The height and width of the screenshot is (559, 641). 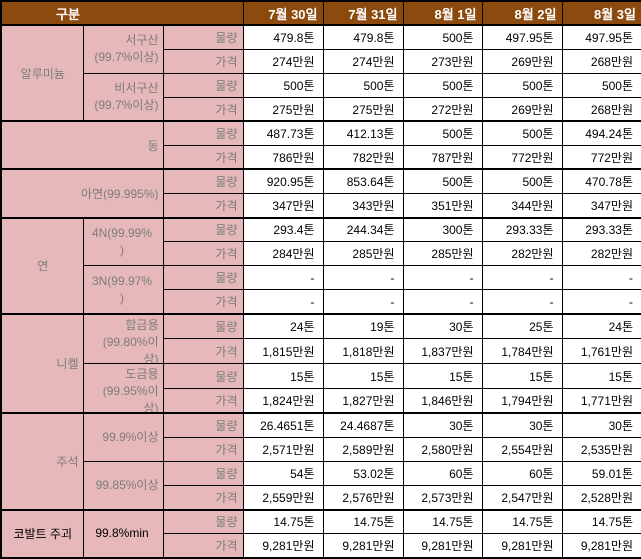 I want to click on grade-cell: 99.8%min, so click(x=123, y=533).